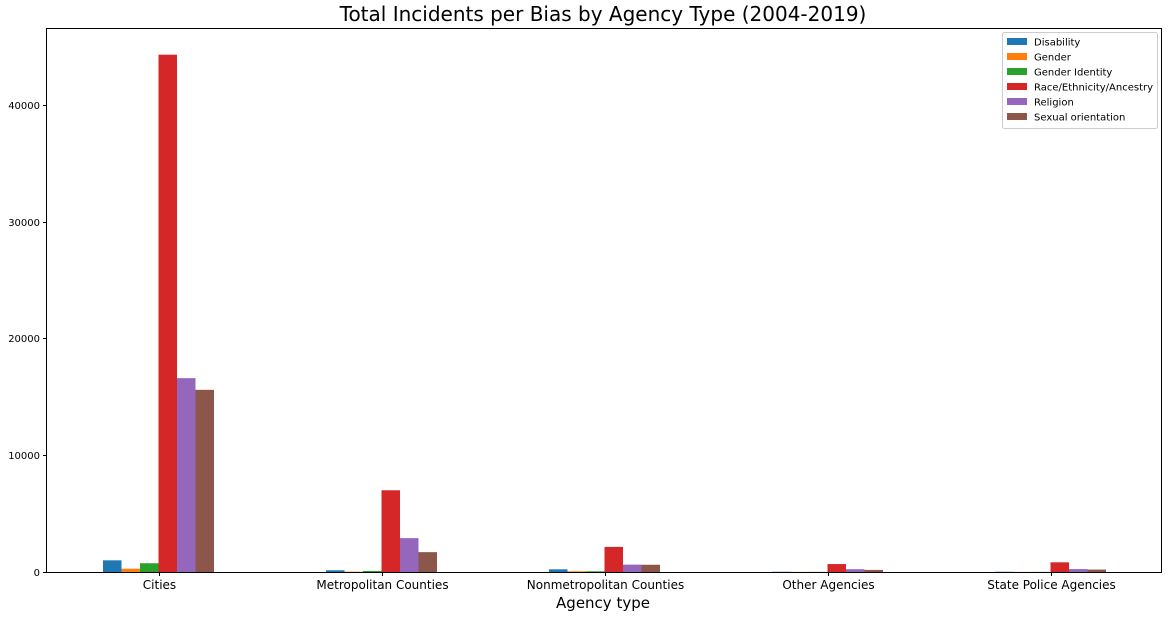 The height and width of the screenshot is (618, 1168). I want to click on bar-race-ethnicity-ancestry-state-police-agencies, so click(1059, 567).